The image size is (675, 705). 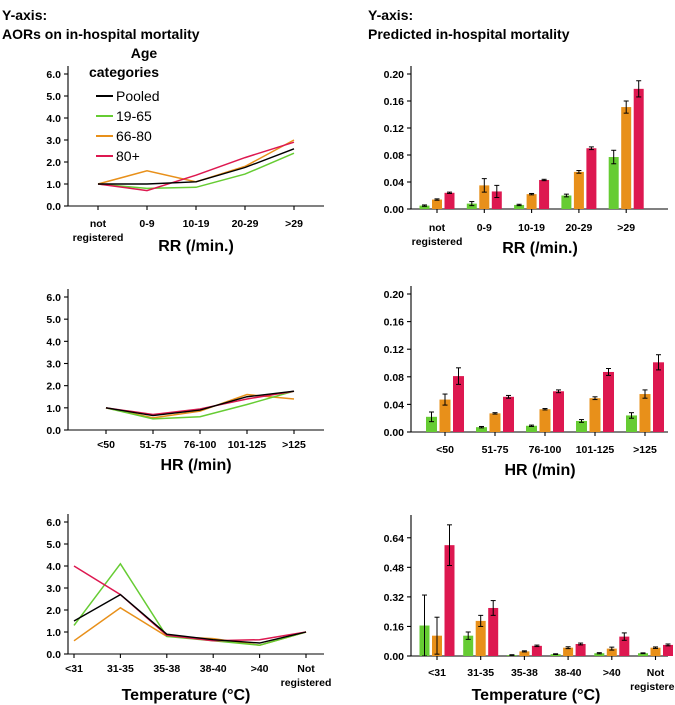 I want to click on y-tick-label: 0.16, so click(x=394, y=102).